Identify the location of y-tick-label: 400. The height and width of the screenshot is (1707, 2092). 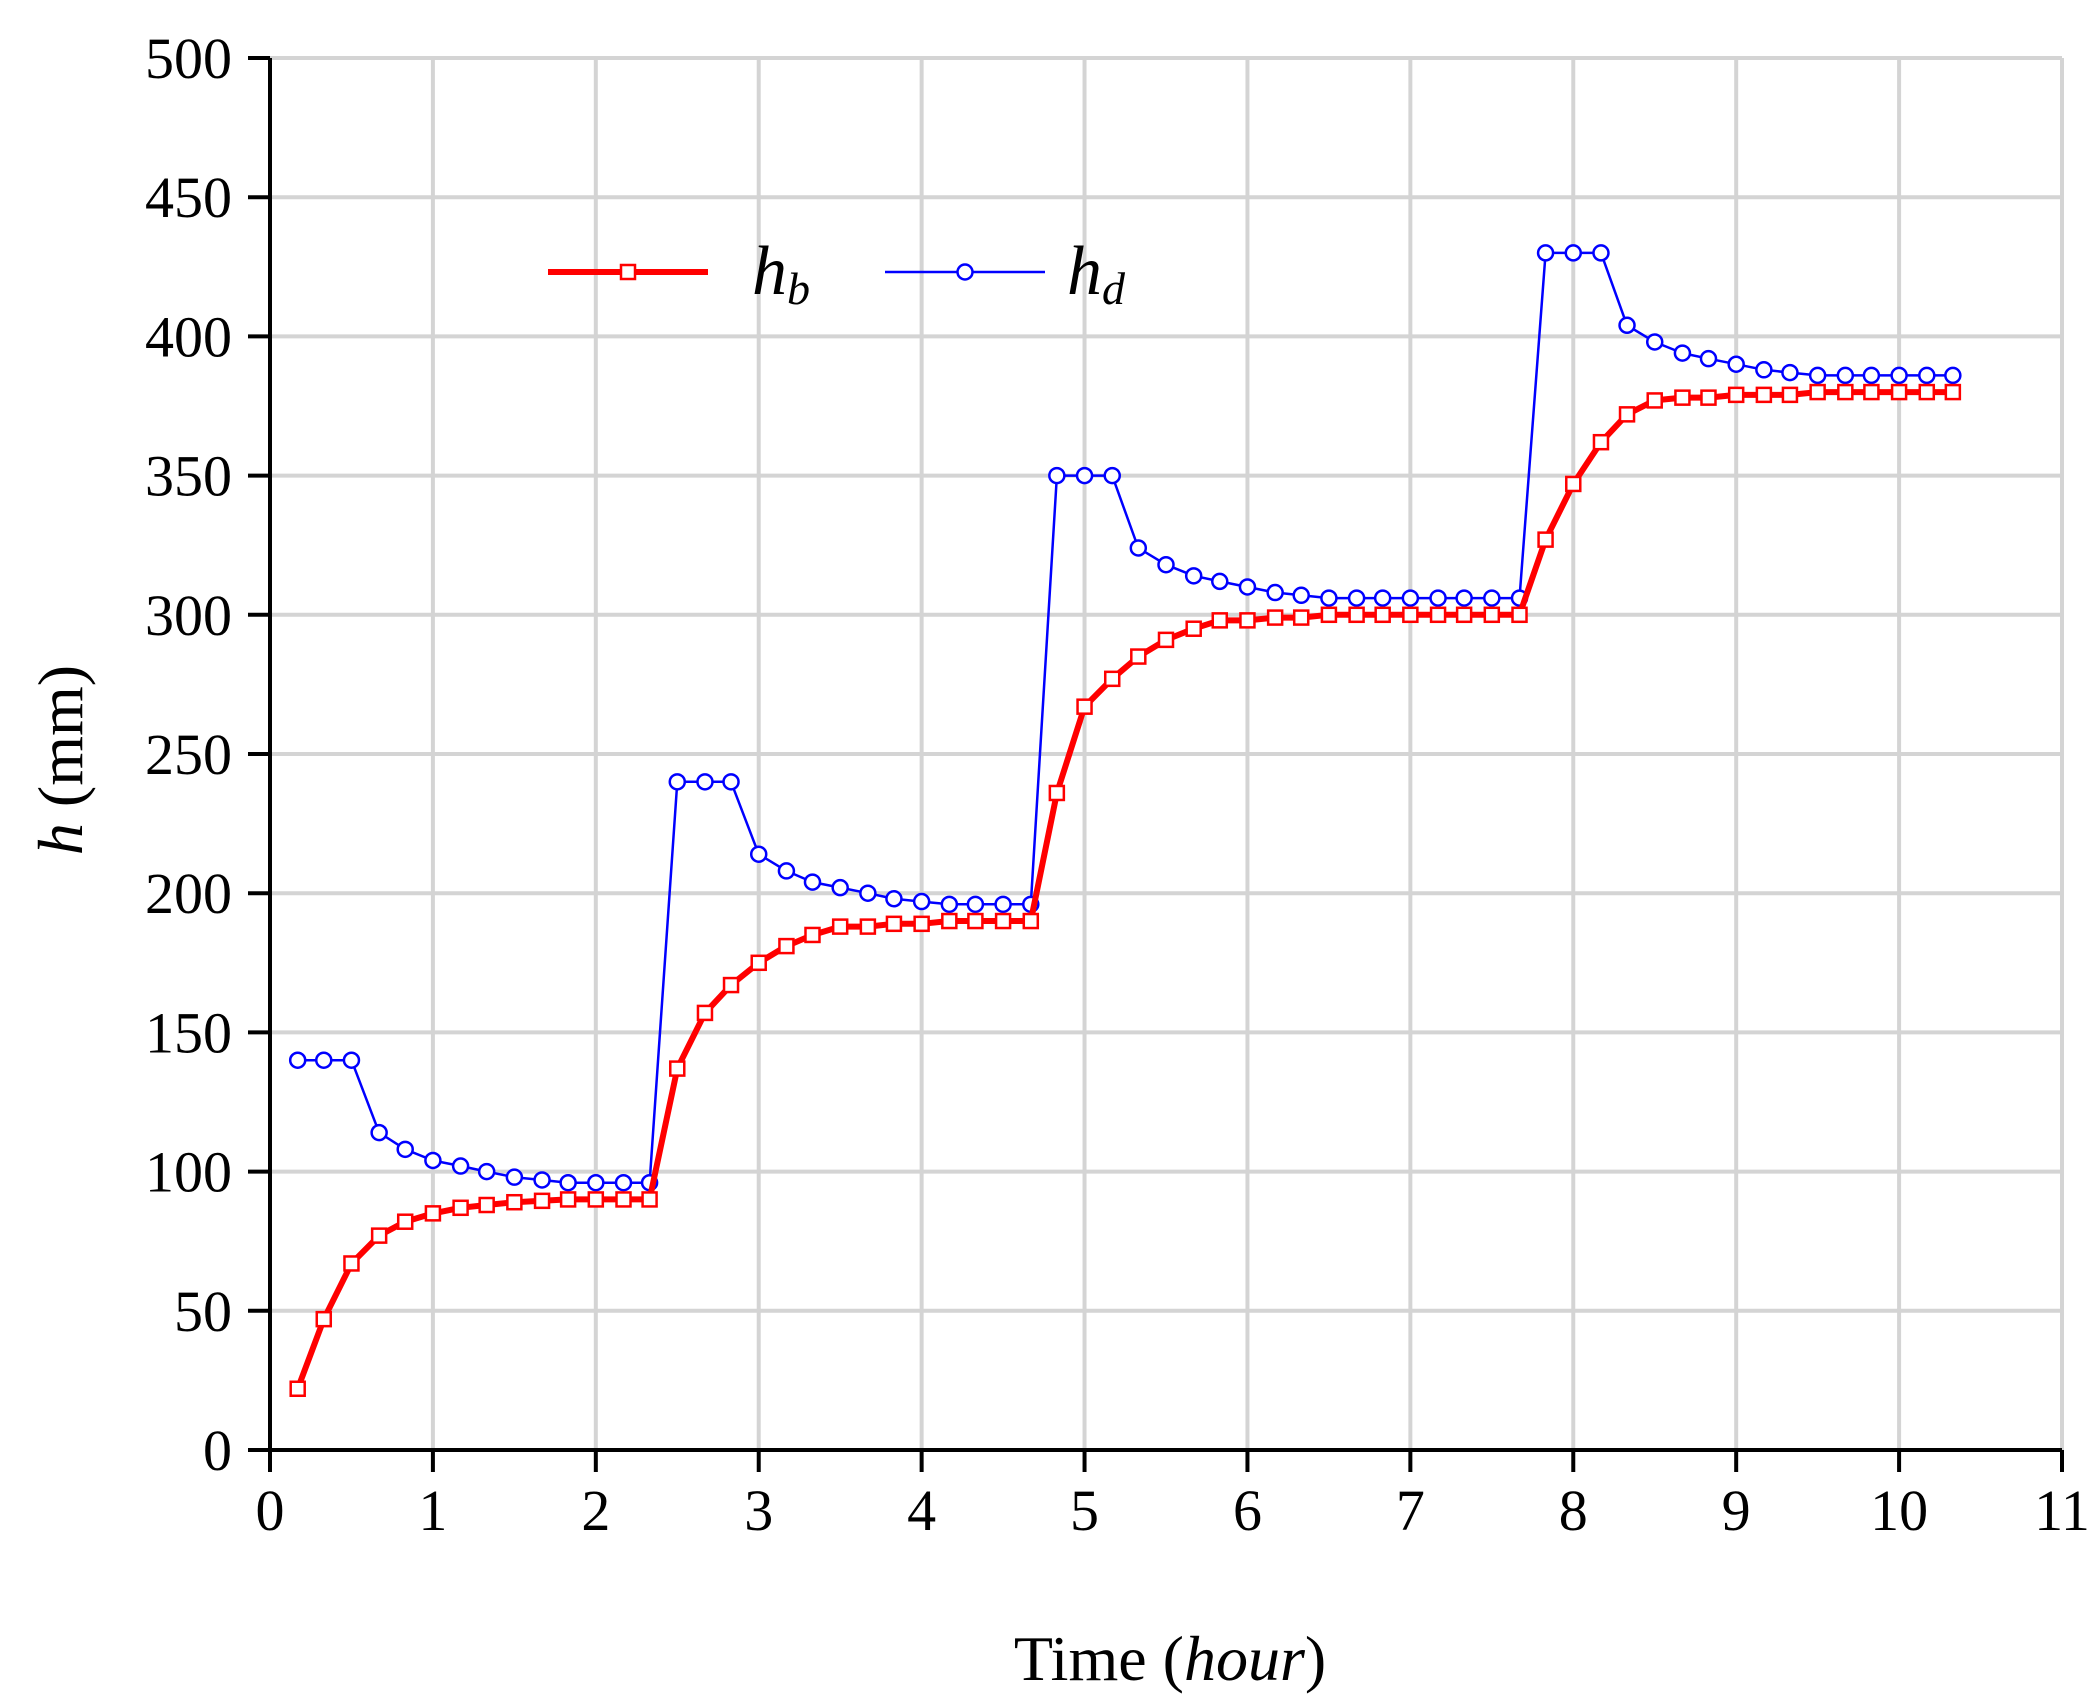
(188, 336).